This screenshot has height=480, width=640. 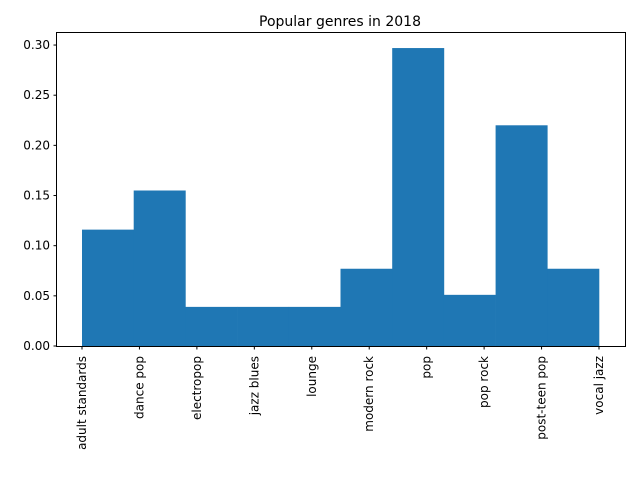 I want to click on bar-modern-rock, so click(x=366, y=307).